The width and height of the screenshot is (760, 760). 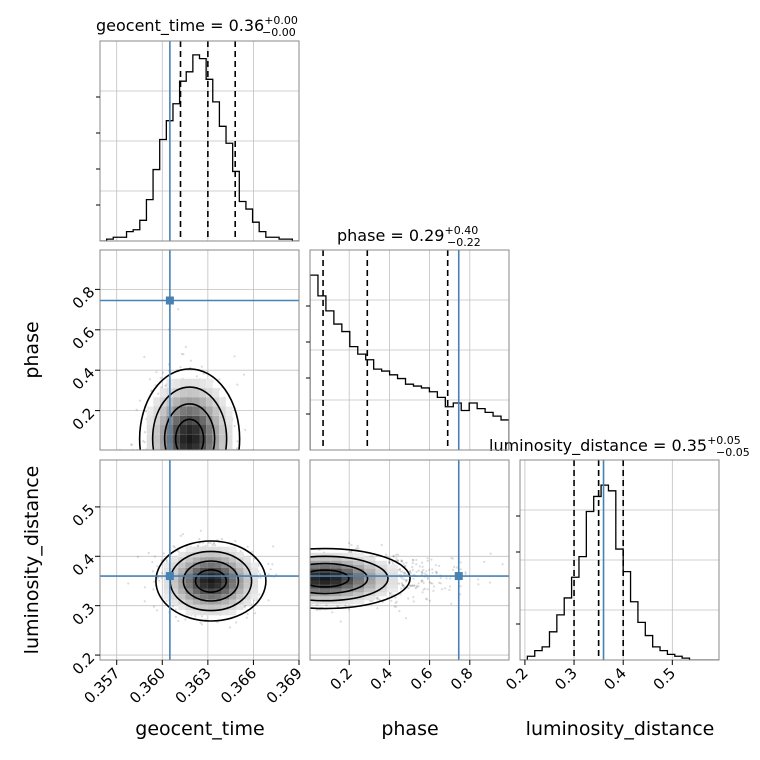 I want to click on histogram-luminosity_distance, so click(x=619, y=572).